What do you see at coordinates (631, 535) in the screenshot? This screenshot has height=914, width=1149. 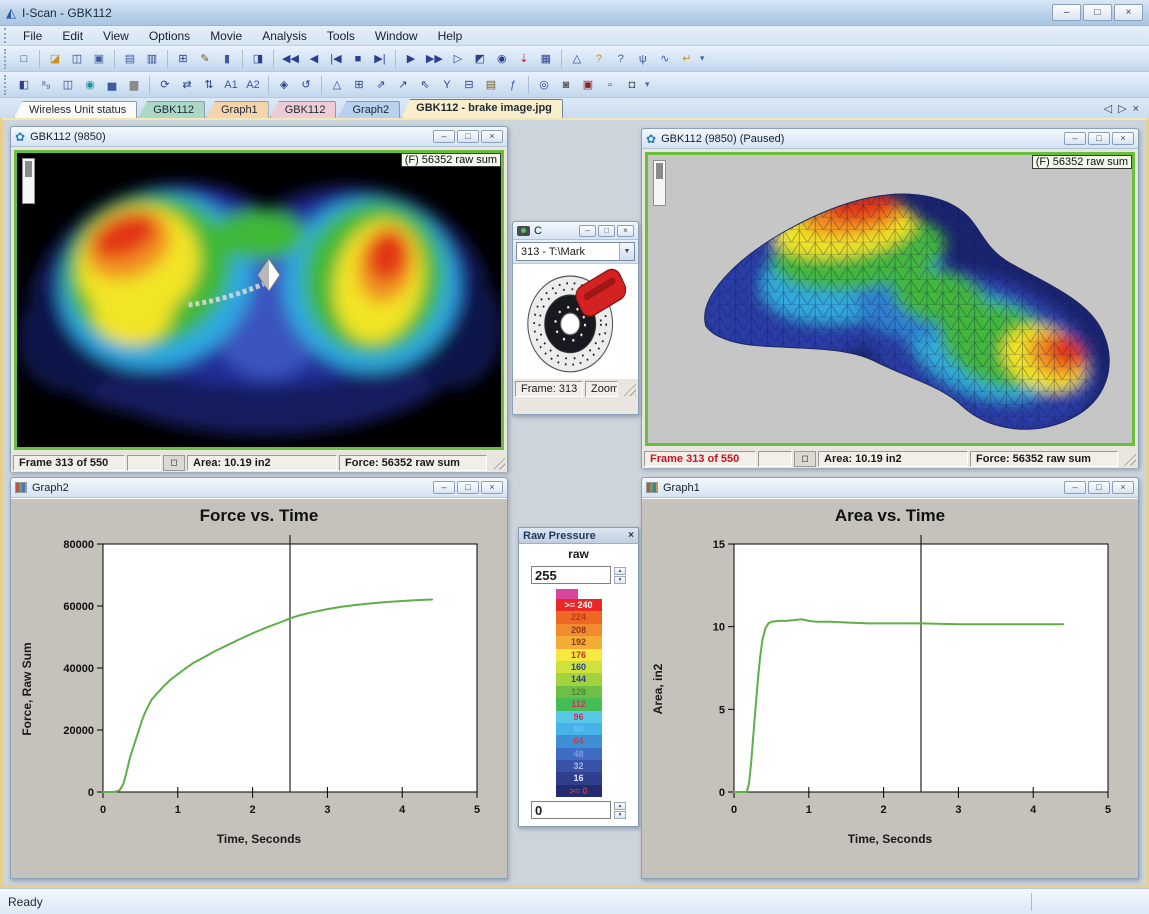 I see `close-icon: ×` at bounding box center [631, 535].